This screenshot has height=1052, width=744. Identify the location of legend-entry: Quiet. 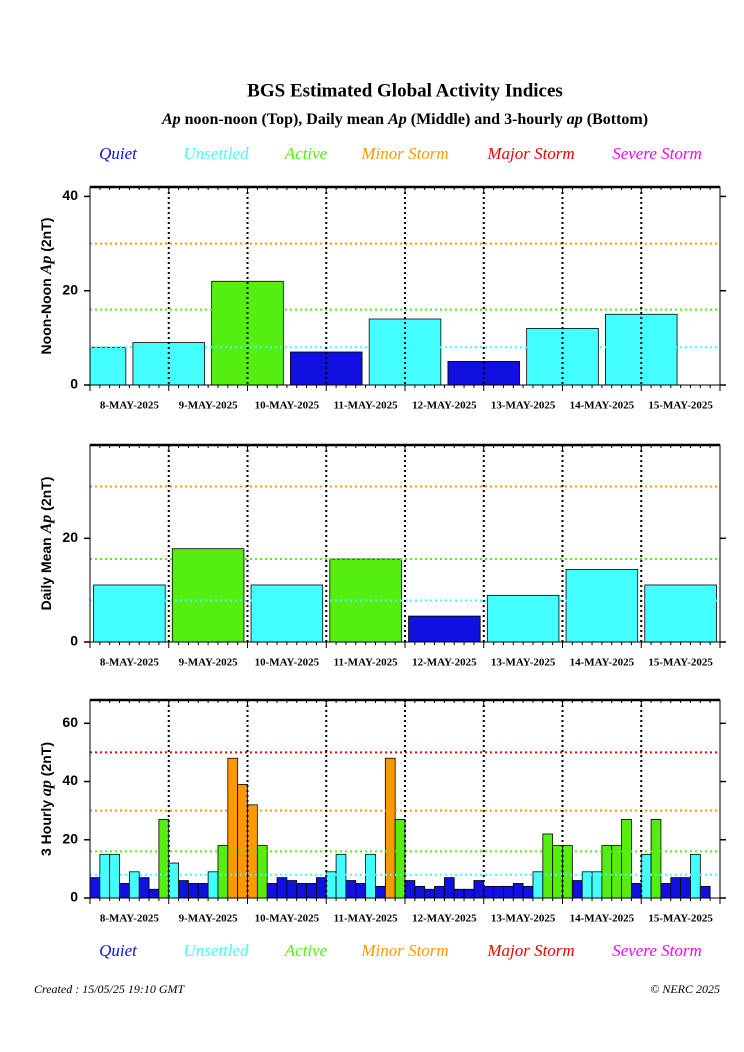
(118, 153).